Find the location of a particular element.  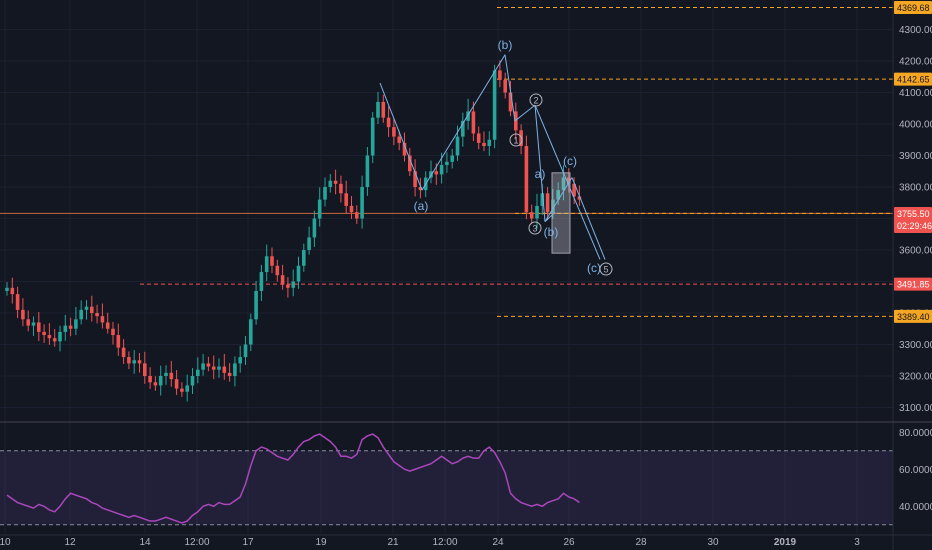

x-tick-label: 12 is located at coordinates (70, 542).